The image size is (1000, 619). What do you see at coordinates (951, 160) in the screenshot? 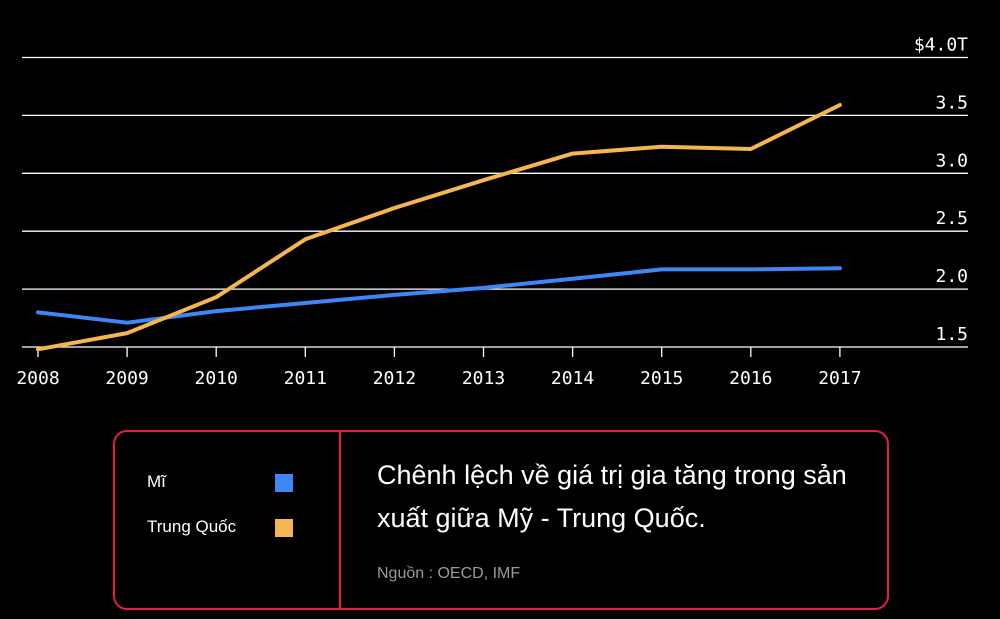
I see `y-tick-label: 3.0` at bounding box center [951, 160].